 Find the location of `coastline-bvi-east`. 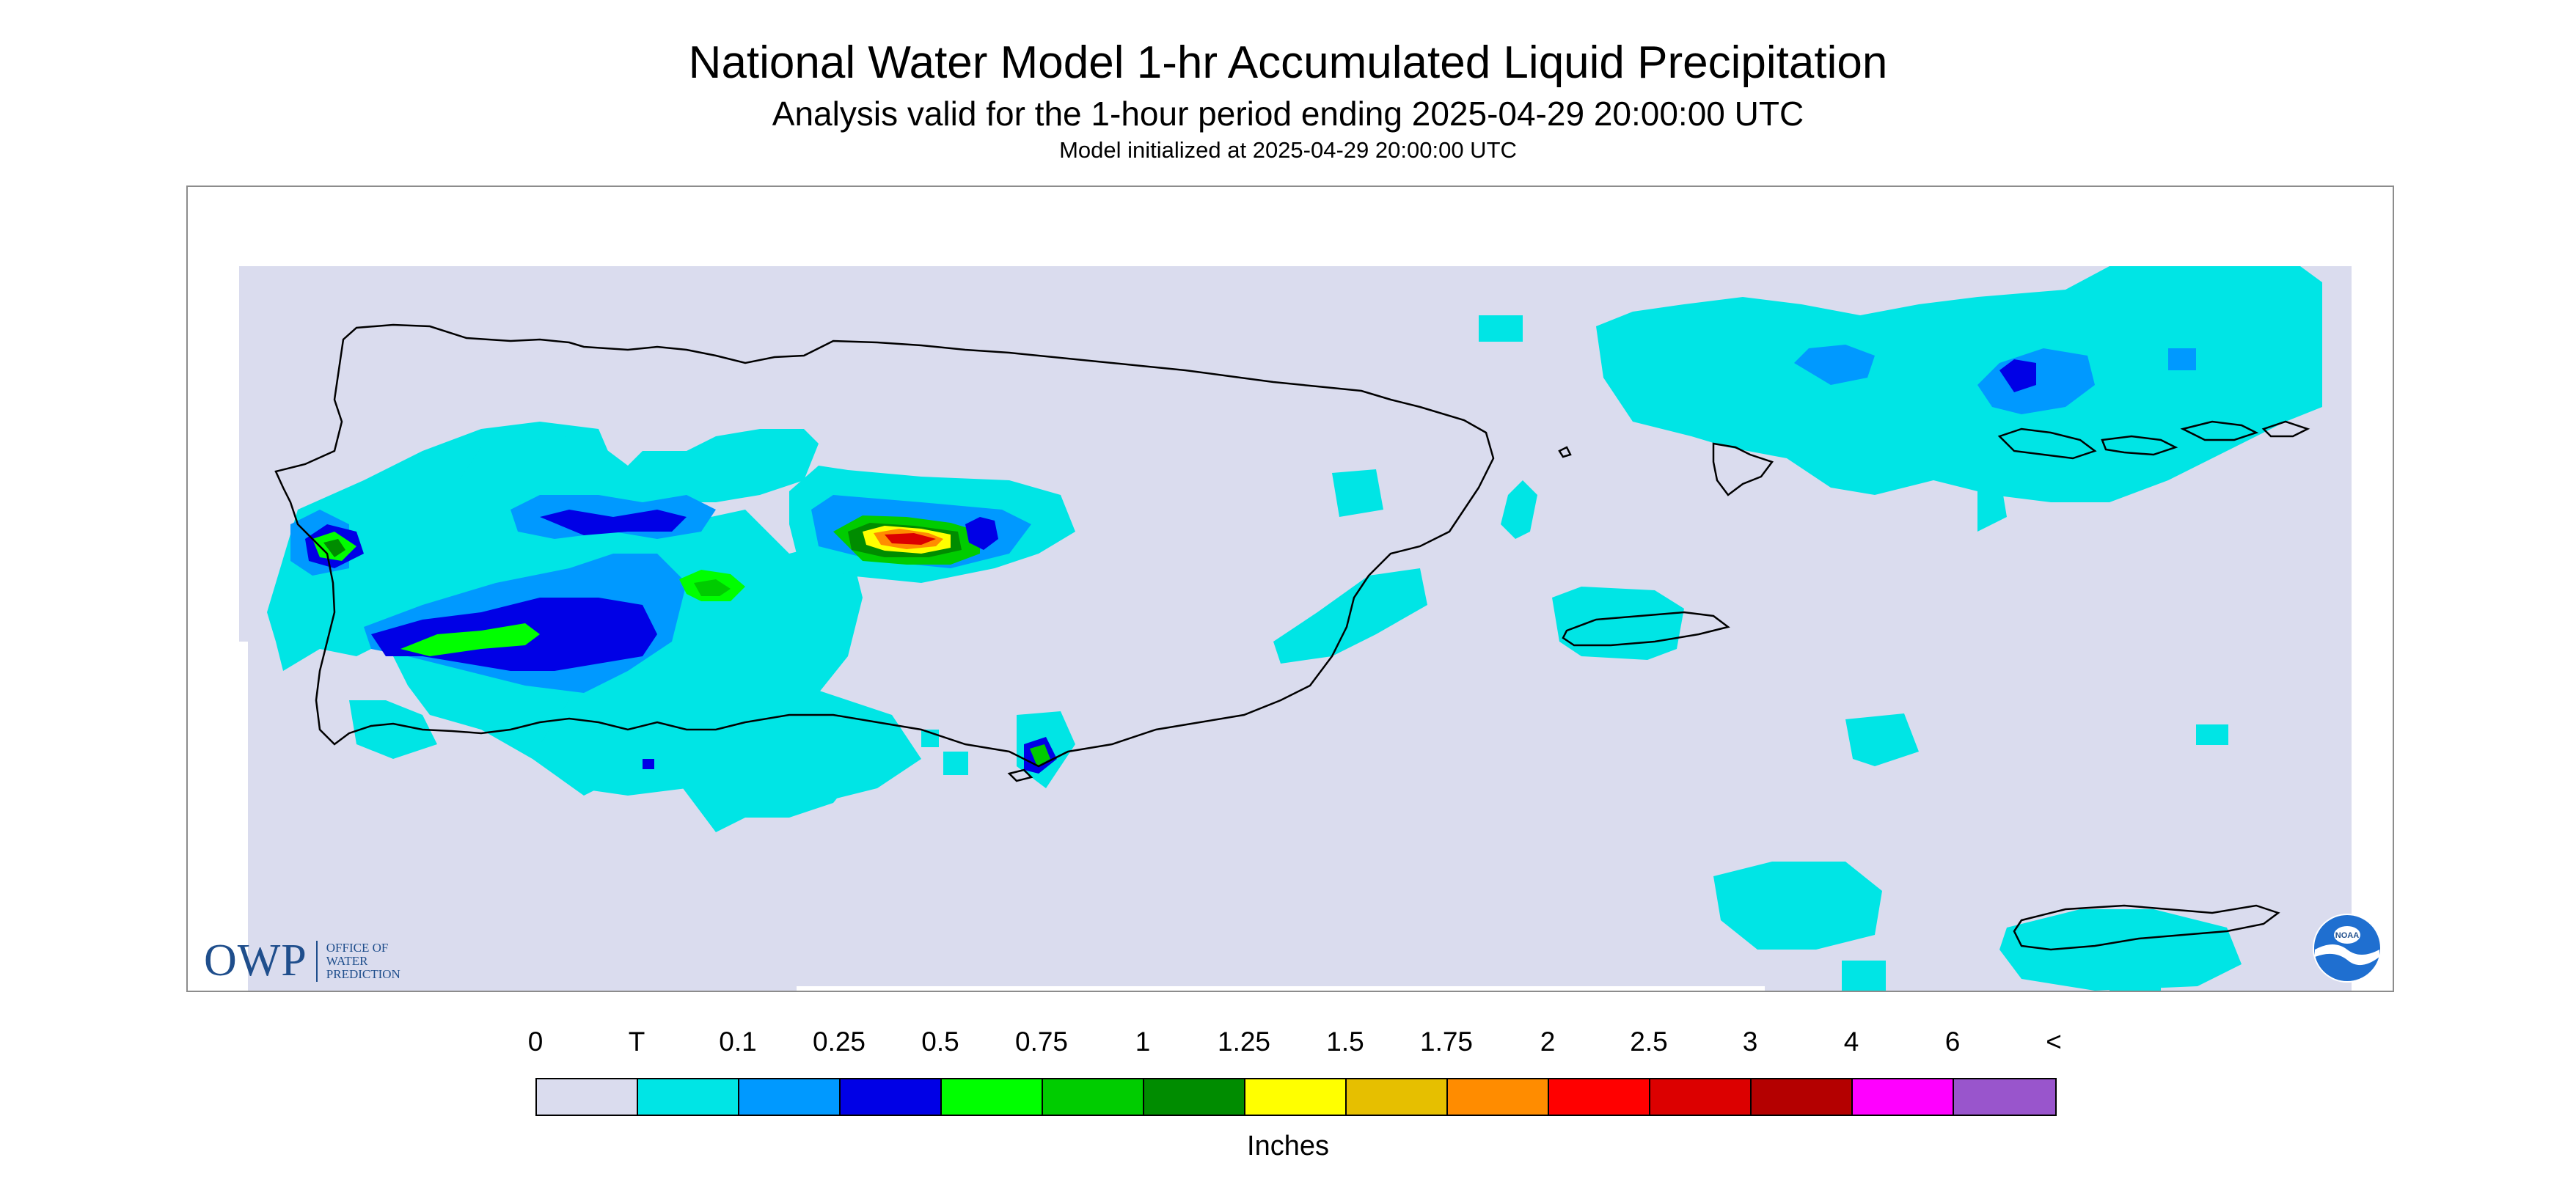

coastline-bvi-east is located at coordinates (2285, 429).